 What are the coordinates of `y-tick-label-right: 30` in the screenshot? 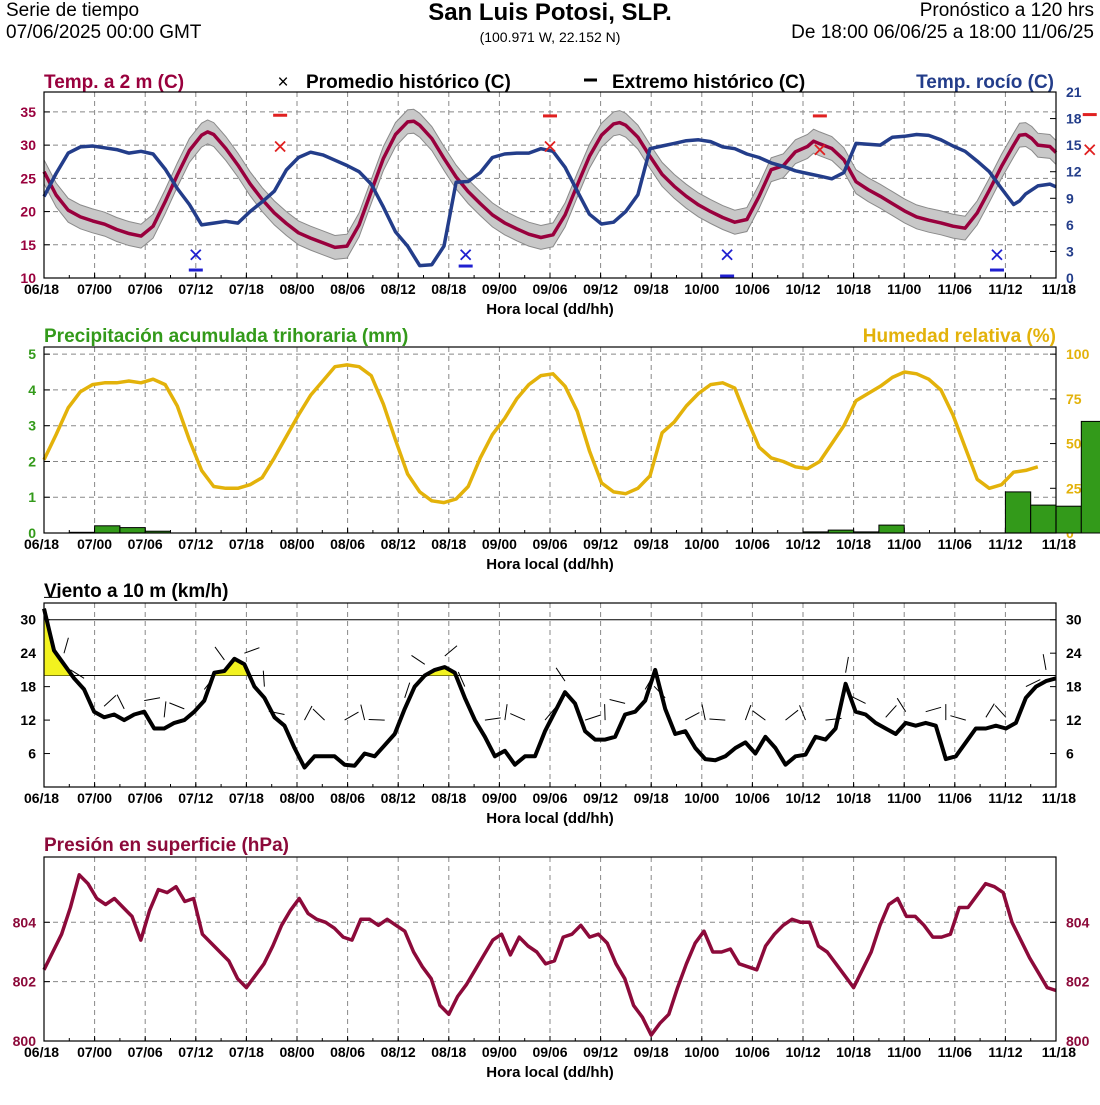 It's located at (1074, 620).